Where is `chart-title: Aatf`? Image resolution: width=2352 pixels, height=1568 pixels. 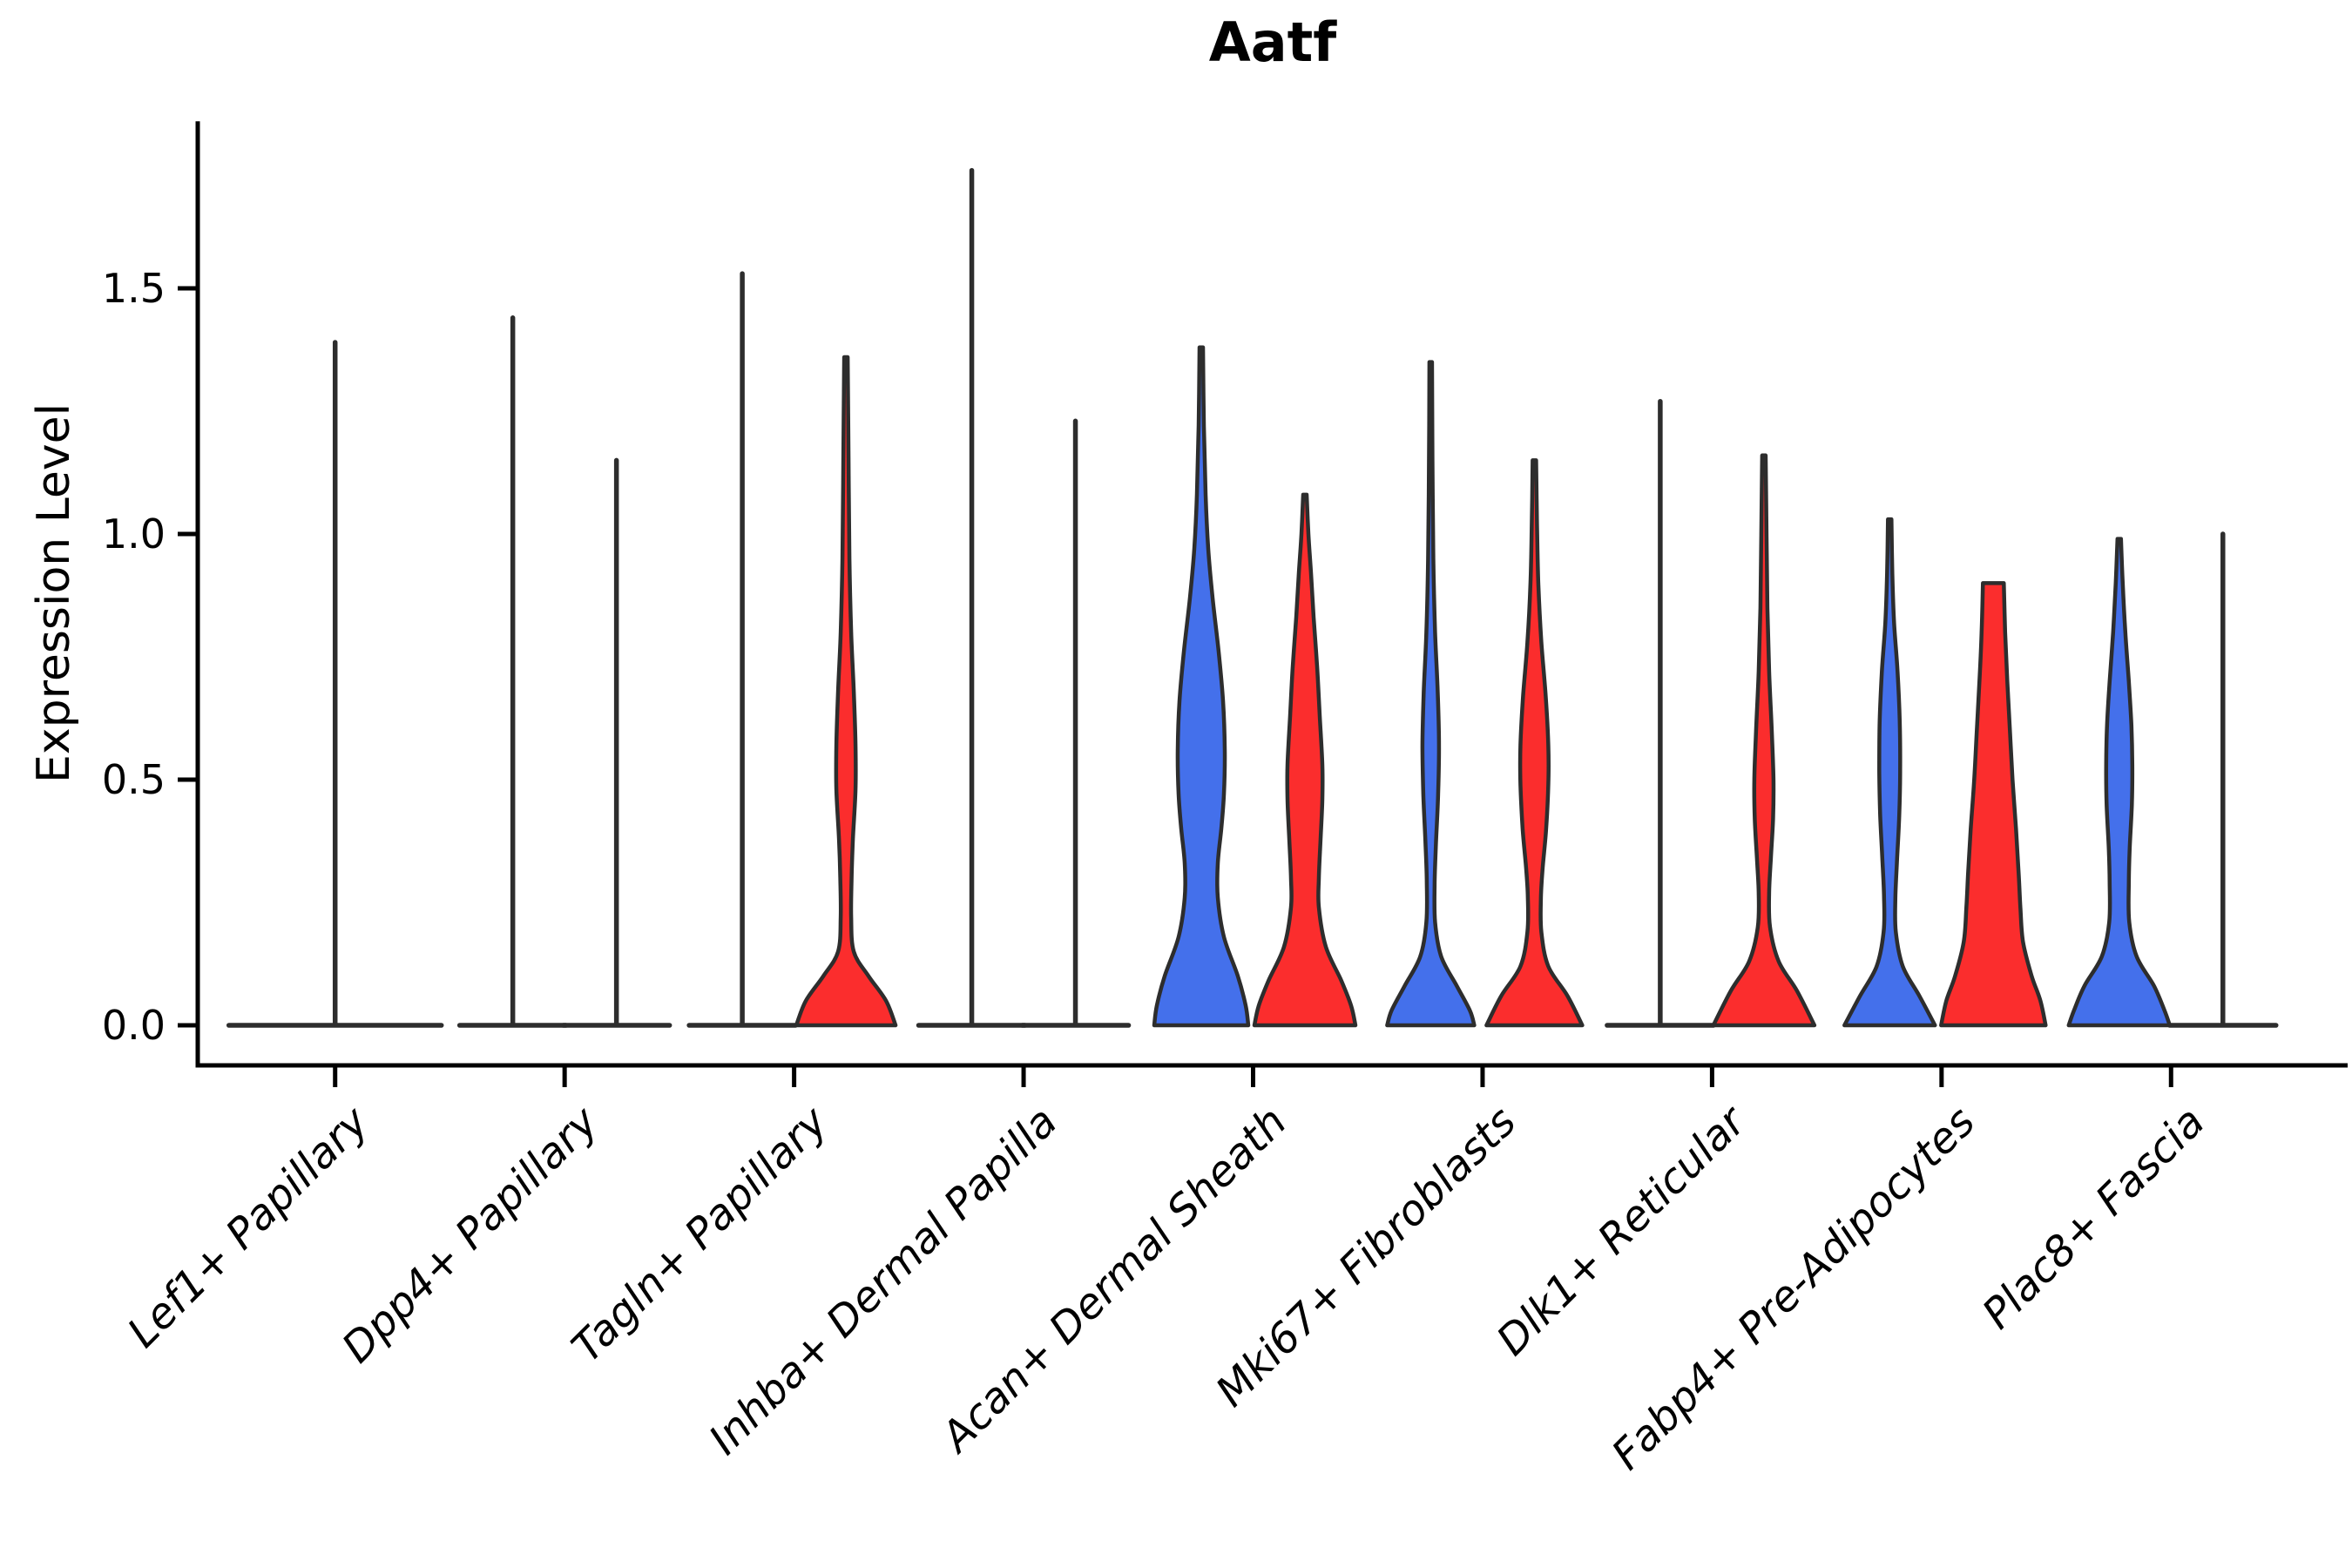 chart-title: Aatf is located at coordinates (1272, 42).